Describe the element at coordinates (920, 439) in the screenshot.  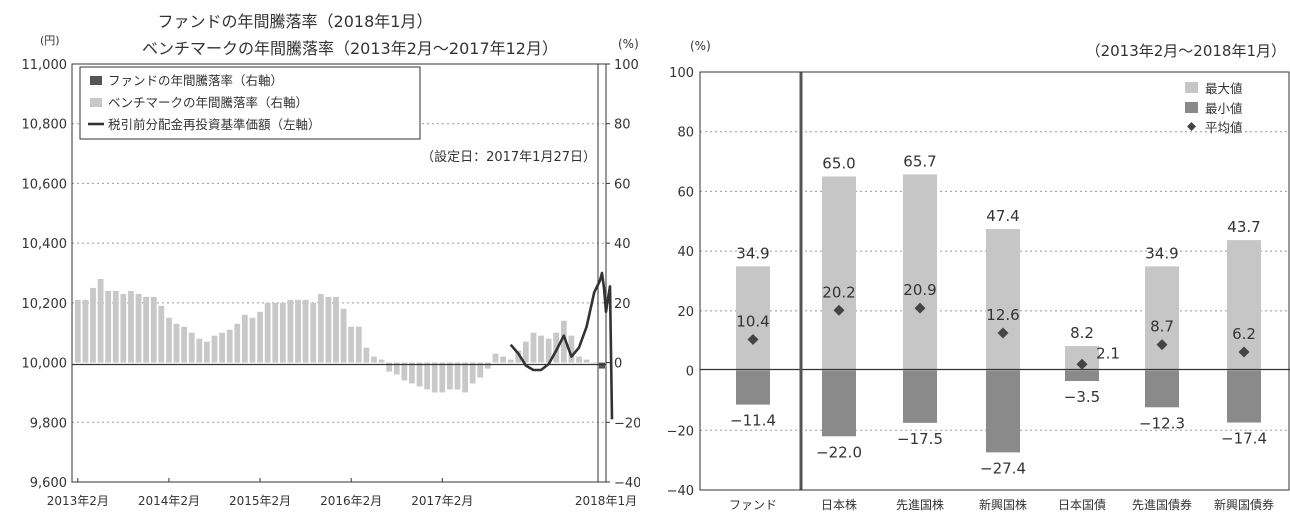
I see `min-value-label: −17.5` at that location.